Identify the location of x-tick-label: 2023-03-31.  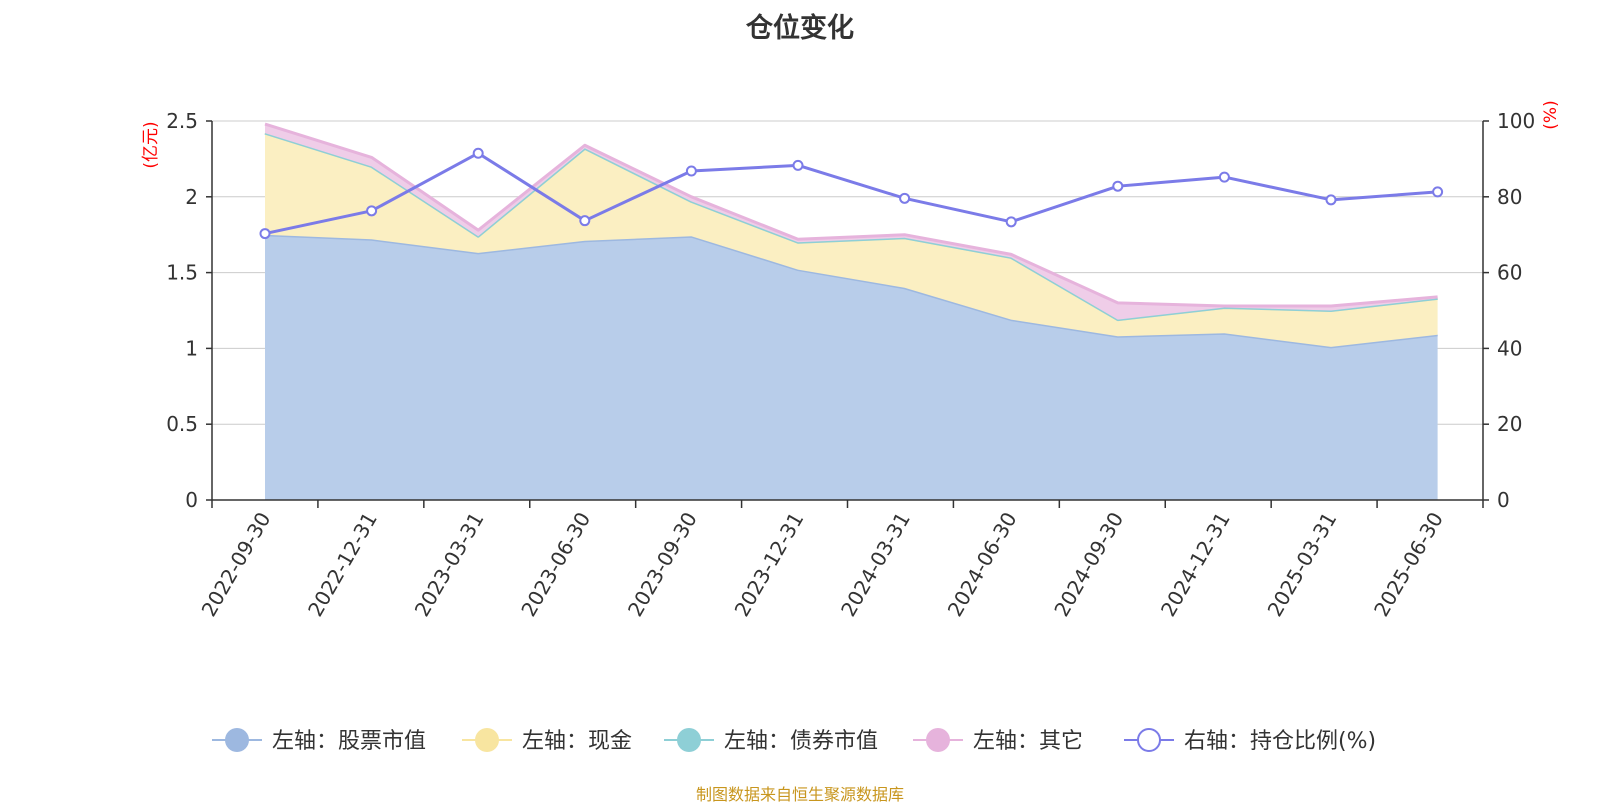
(449, 564).